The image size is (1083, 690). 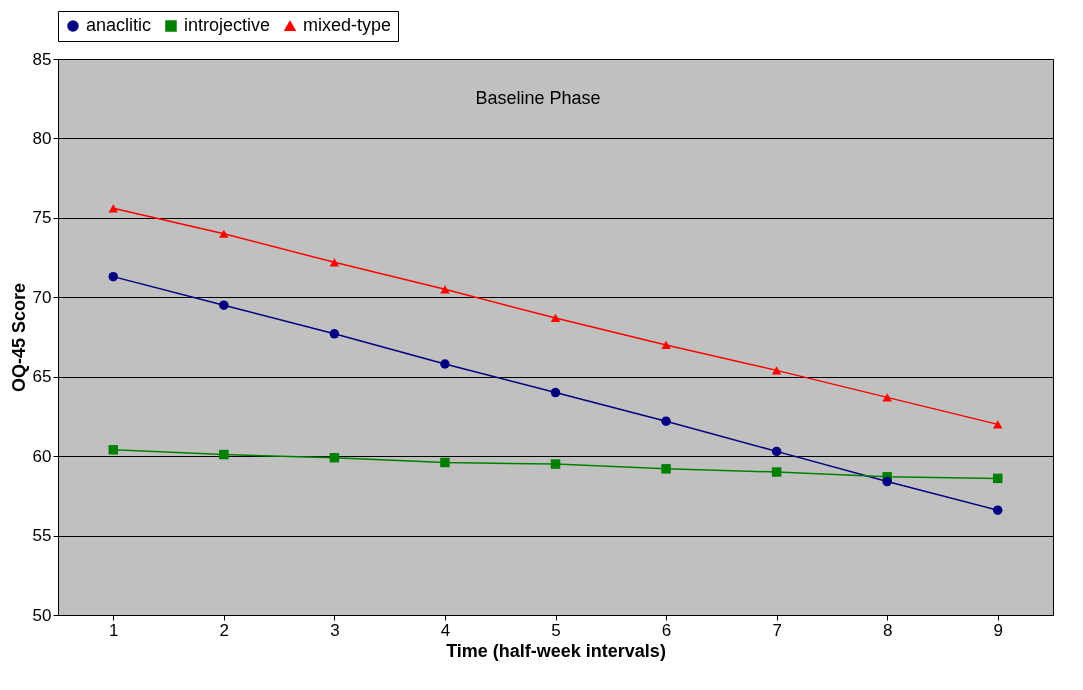 I want to click on x-axis-title: Time (half-week intervals), so click(x=556, y=650).